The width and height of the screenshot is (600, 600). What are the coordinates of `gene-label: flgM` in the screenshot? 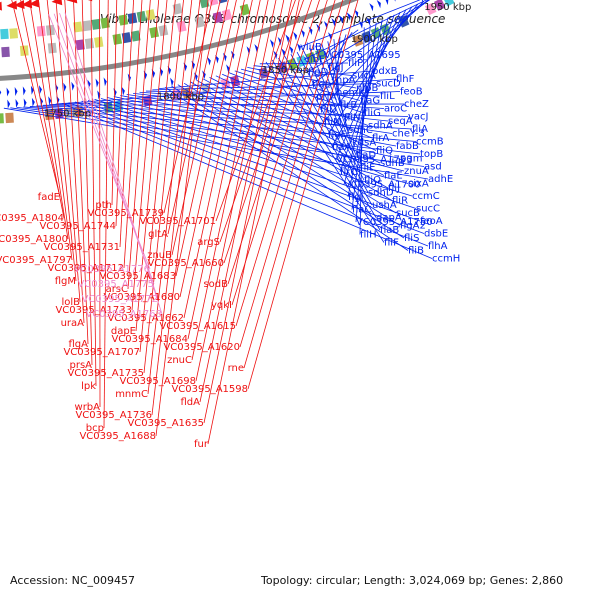 It's located at (65, 281).